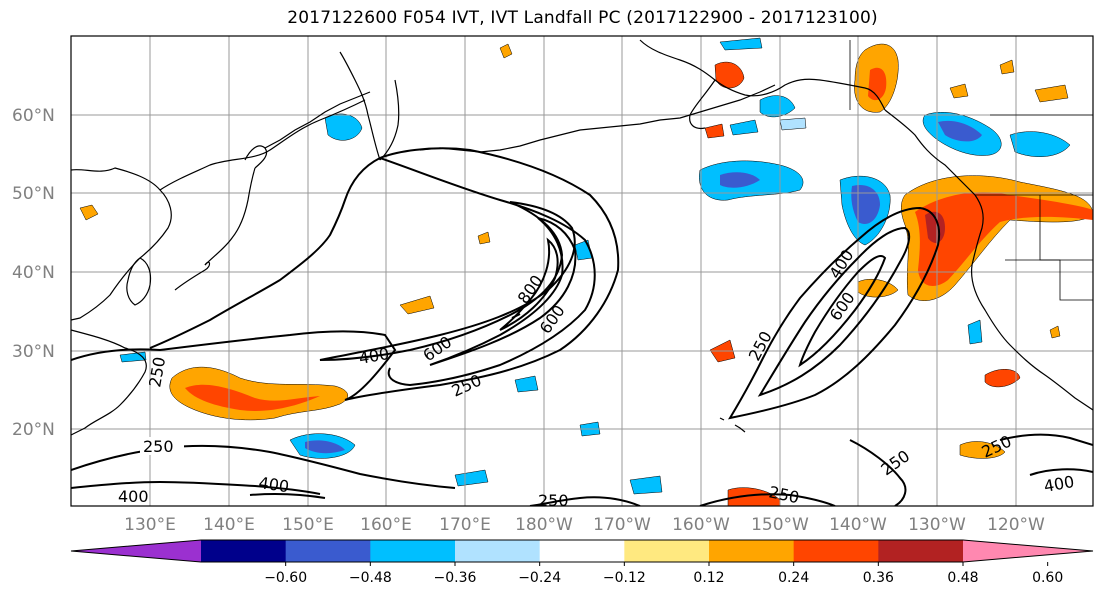 The image size is (1105, 601). I want to click on lon-label: 170°W, so click(622, 525).